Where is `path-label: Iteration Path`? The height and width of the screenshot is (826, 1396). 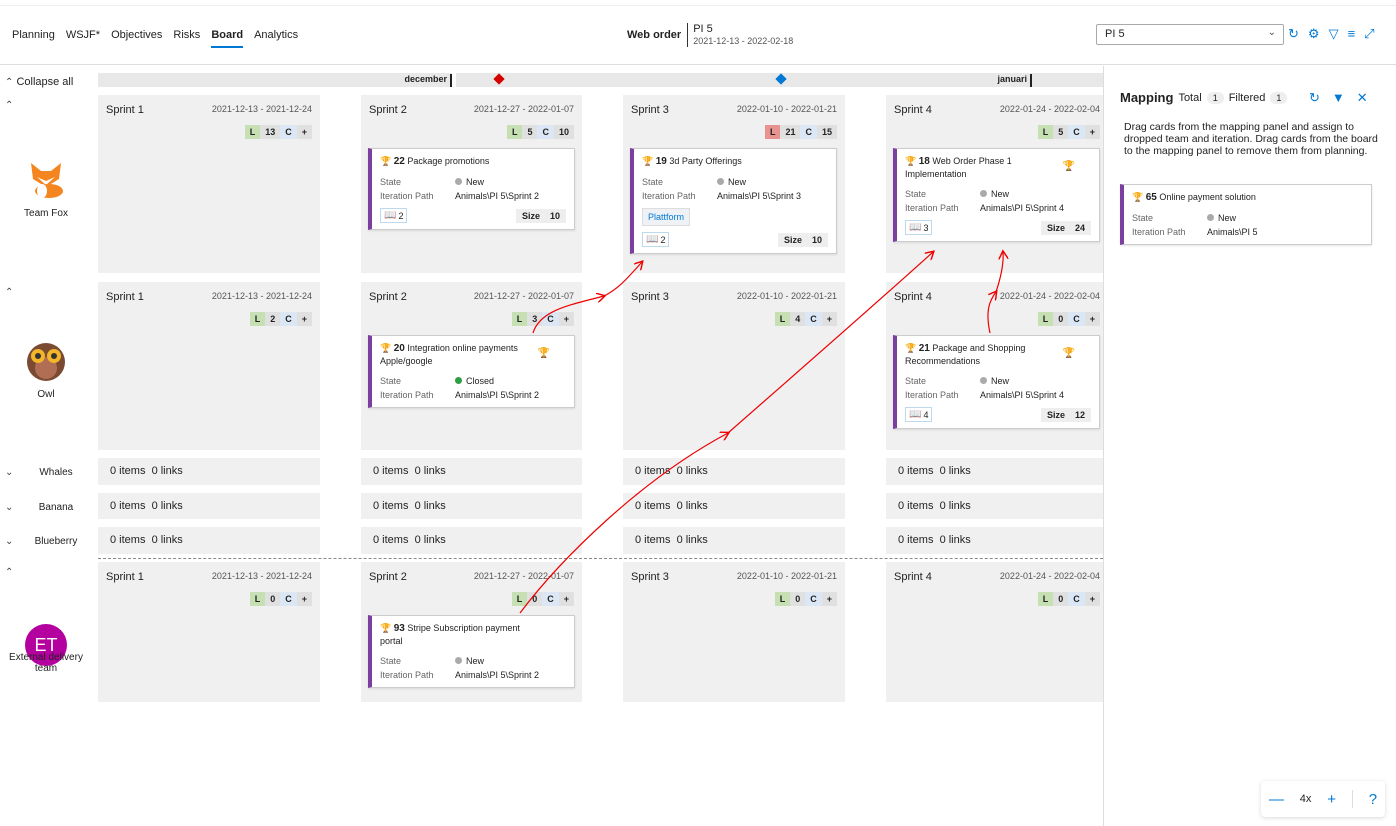
path-label: Iteration Path is located at coordinates (407, 675).